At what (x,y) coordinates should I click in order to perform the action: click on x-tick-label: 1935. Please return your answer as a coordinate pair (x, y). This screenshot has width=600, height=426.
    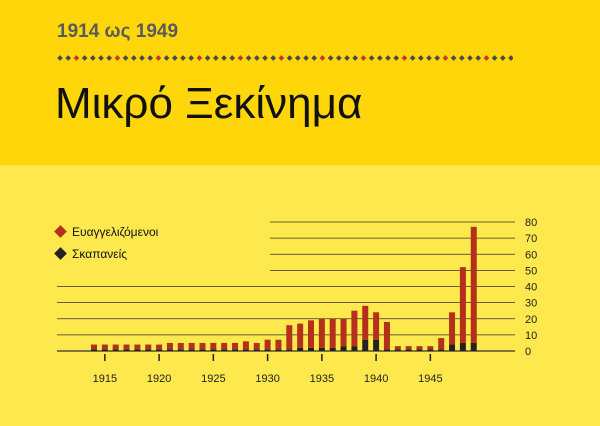
    Looking at the image, I should click on (322, 379).